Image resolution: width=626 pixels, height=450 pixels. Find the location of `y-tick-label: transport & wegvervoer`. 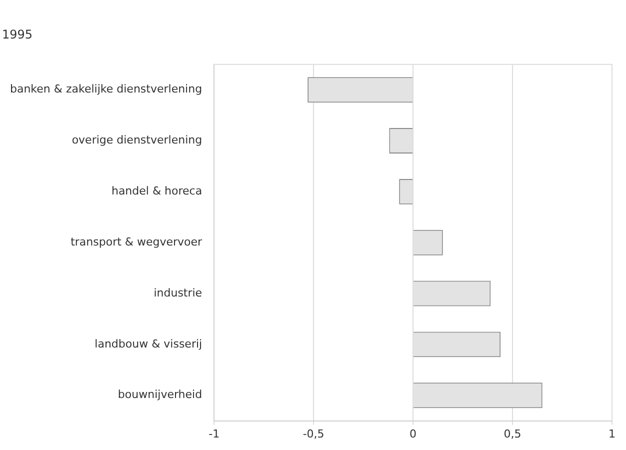

y-tick-label: transport & wegvervoer is located at coordinates (136, 241).